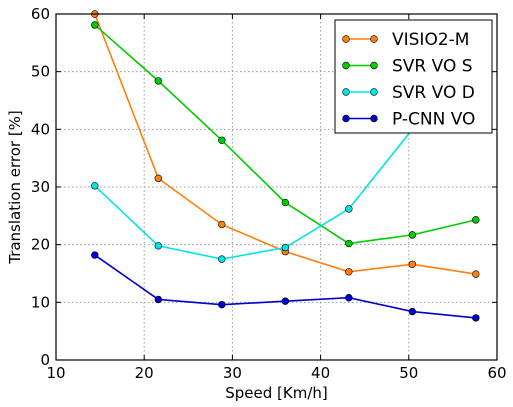  What do you see at coordinates (40, 187) in the screenshot?
I see `y-tick-label: 30` at bounding box center [40, 187].